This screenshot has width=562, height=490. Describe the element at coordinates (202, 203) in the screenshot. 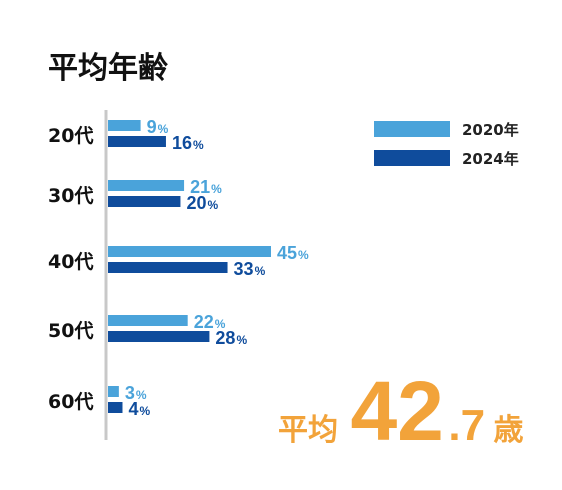

I see `data-label: 20%` at that location.